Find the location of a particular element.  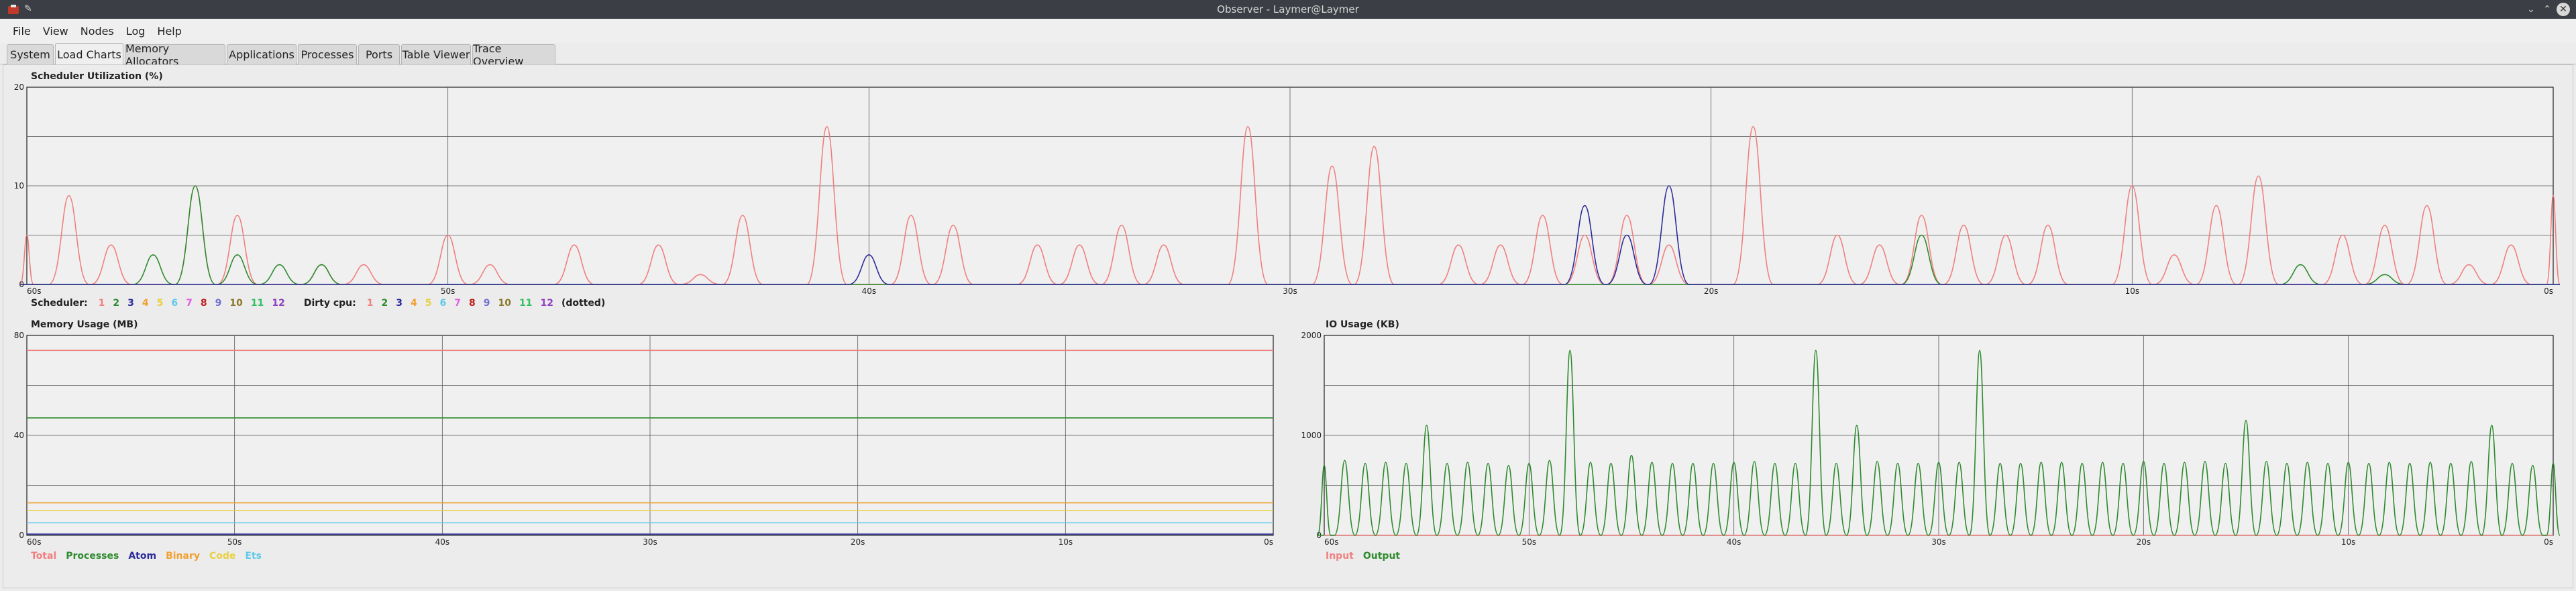

io-legend: Input Output is located at coordinates (1363, 556).